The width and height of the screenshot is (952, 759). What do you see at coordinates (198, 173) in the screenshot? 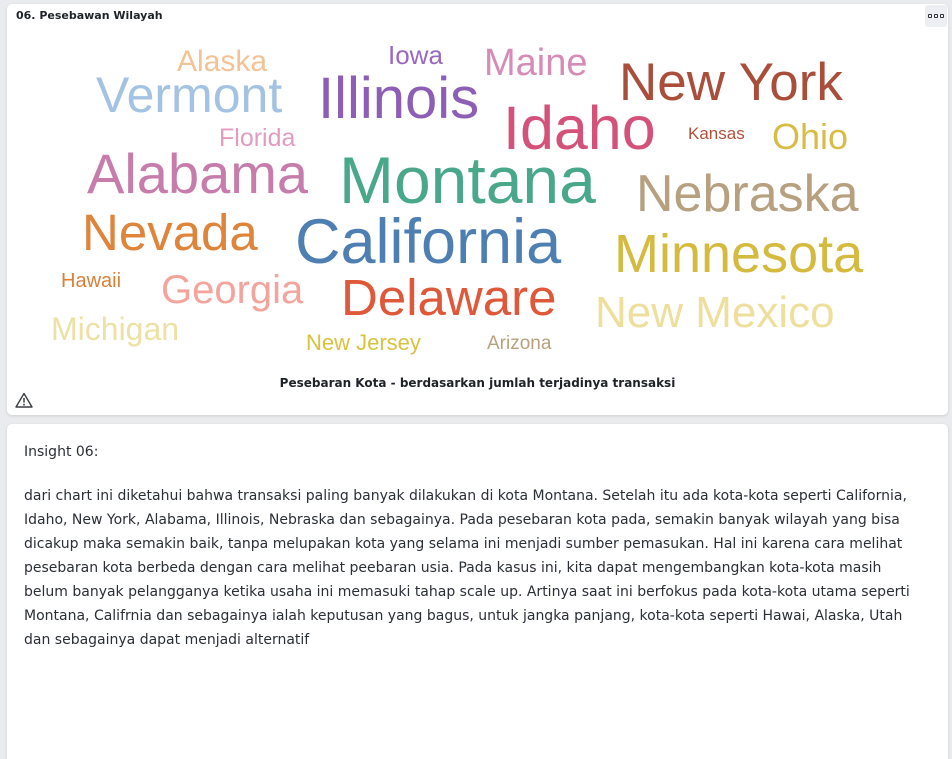
I see `word-alabama: Alabama` at bounding box center [198, 173].